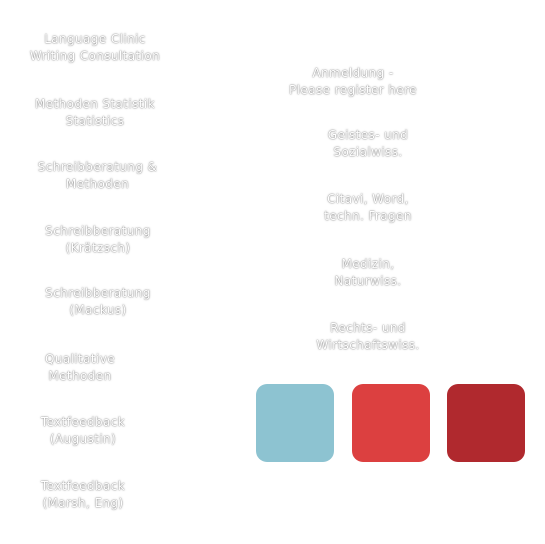 This screenshot has width=545, height=544. I want to click on menu-item-label: Rechts- und, so click(368, 328).